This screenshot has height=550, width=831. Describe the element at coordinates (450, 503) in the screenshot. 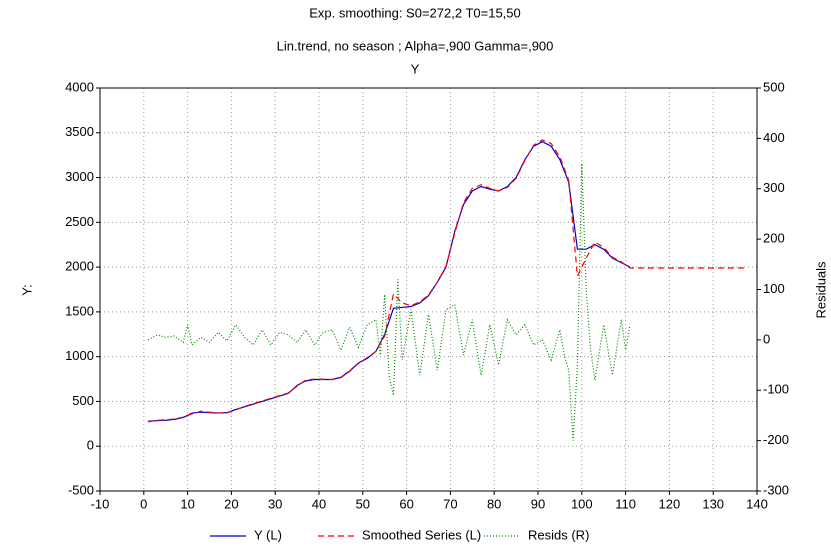

I see `x-tick-label: 70` at that location.